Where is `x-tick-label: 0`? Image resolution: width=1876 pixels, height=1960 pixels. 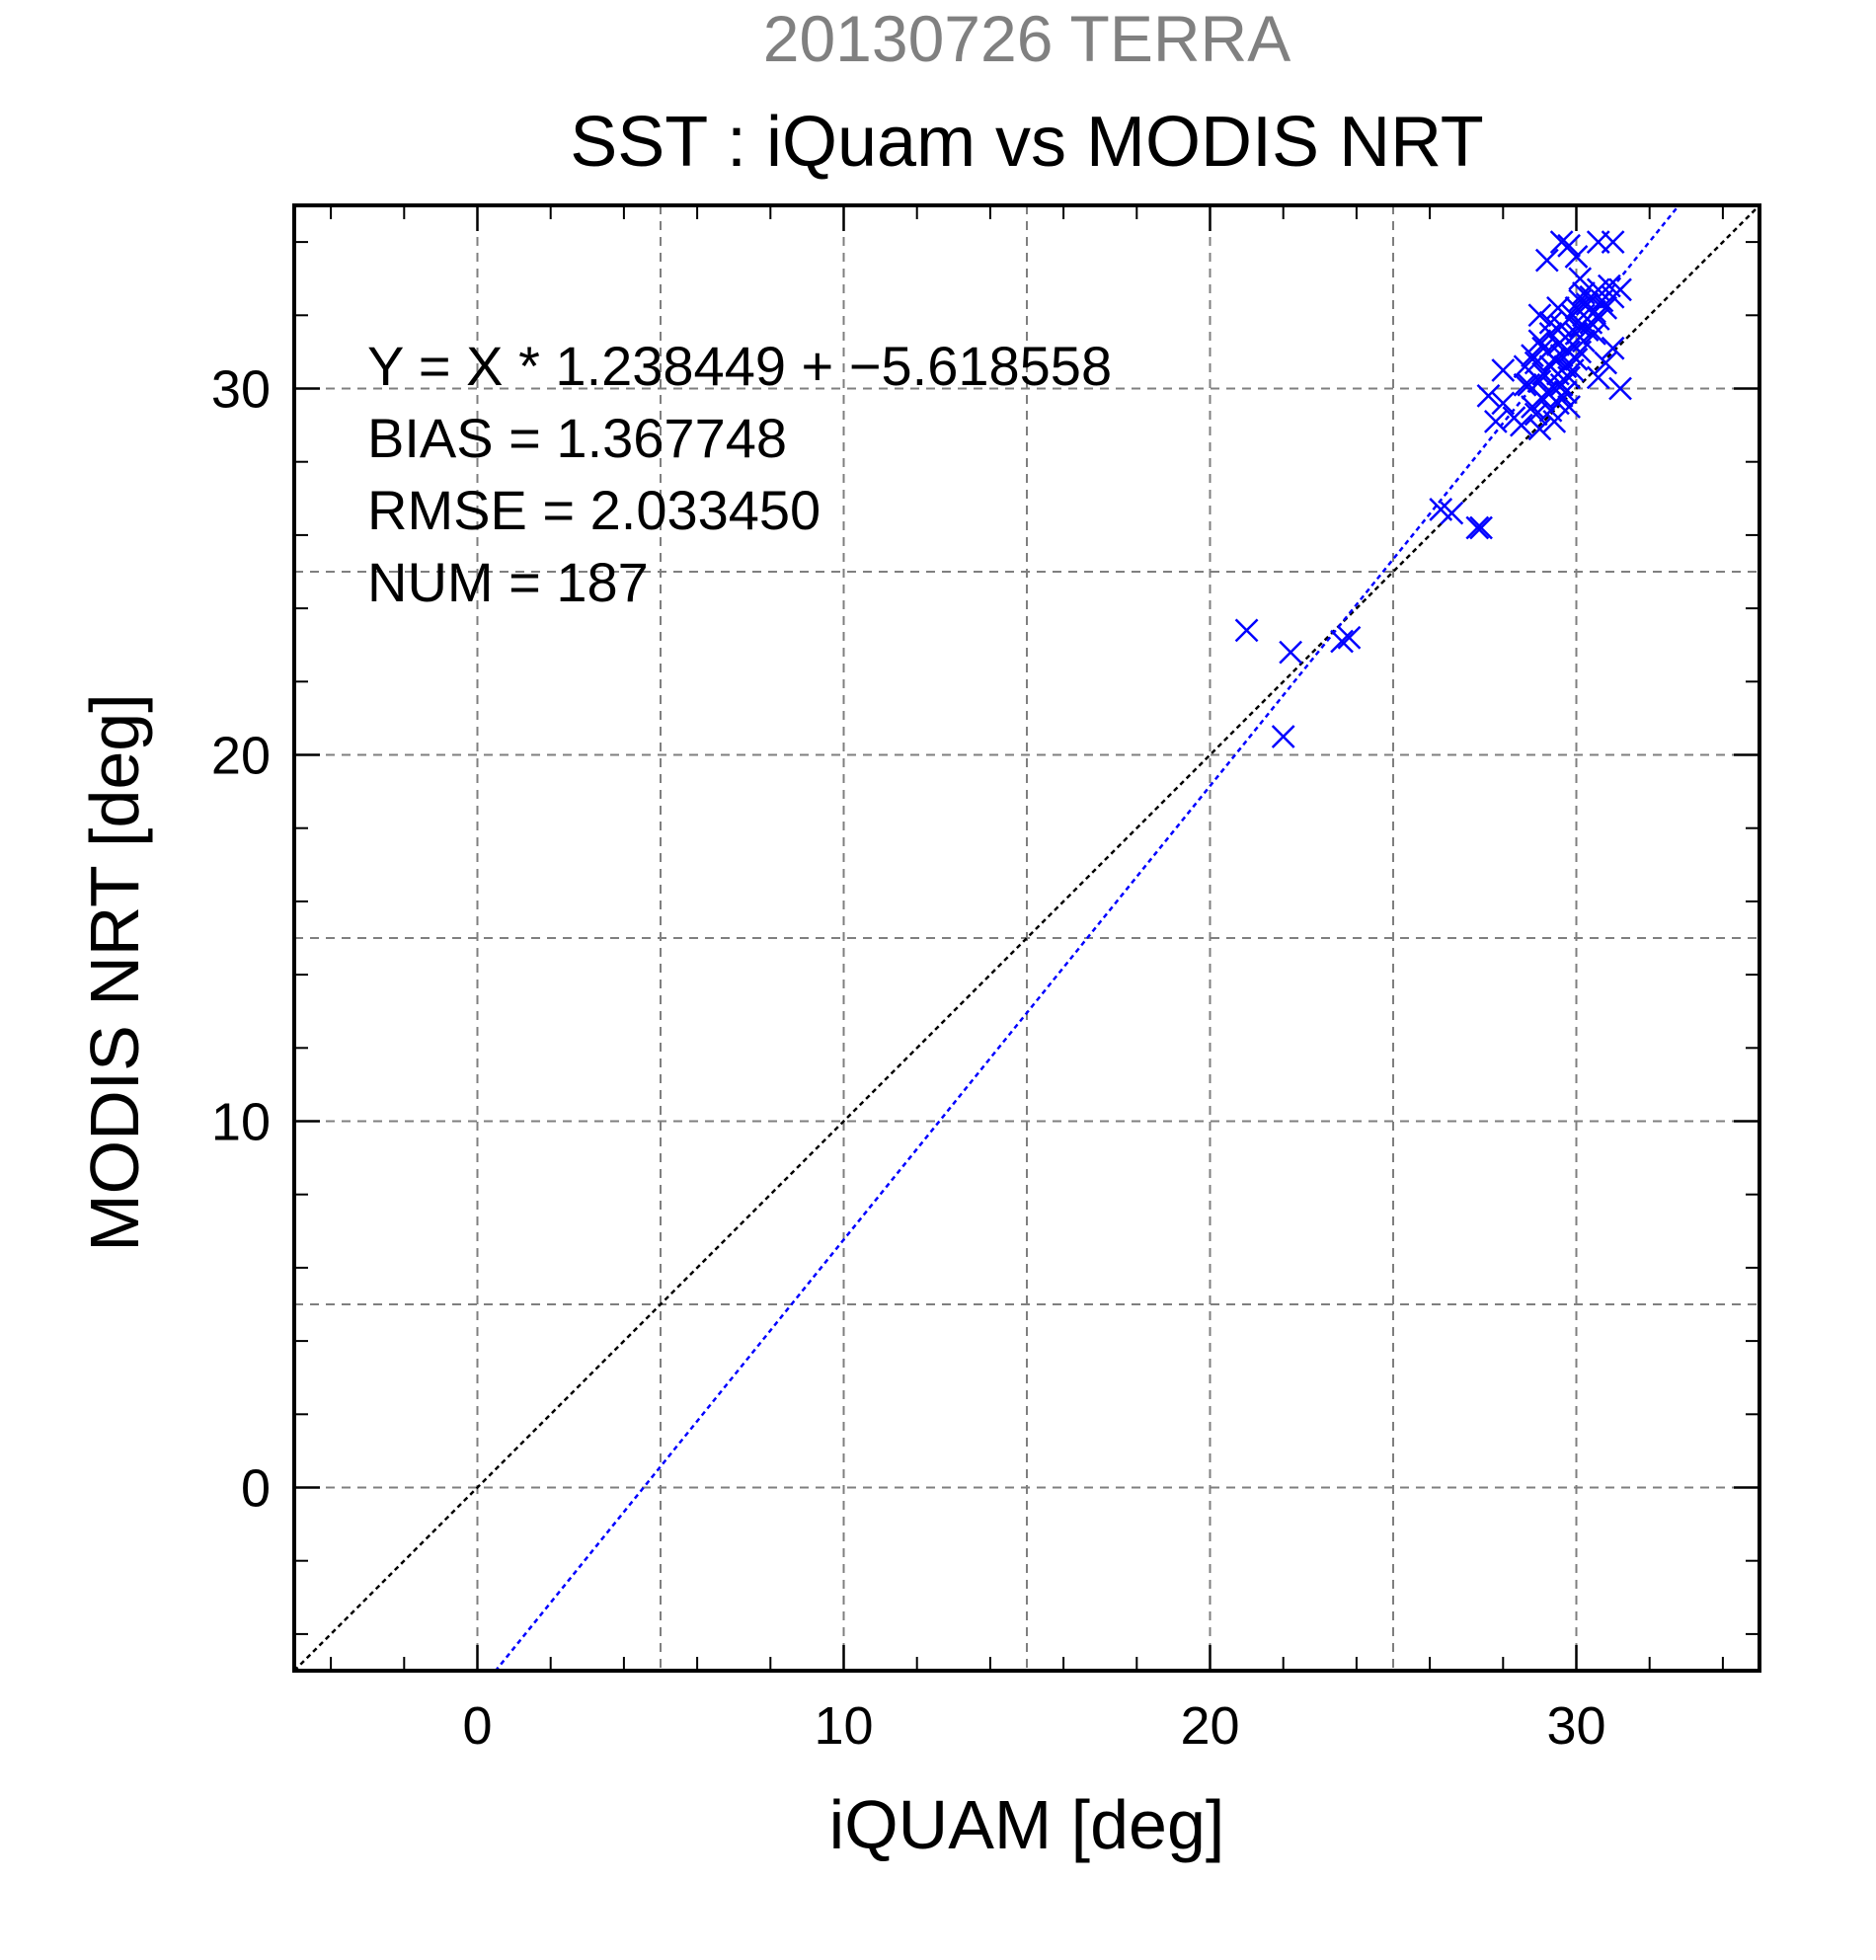
x-tick-label: 0 is located at coordinates (477, 1726).